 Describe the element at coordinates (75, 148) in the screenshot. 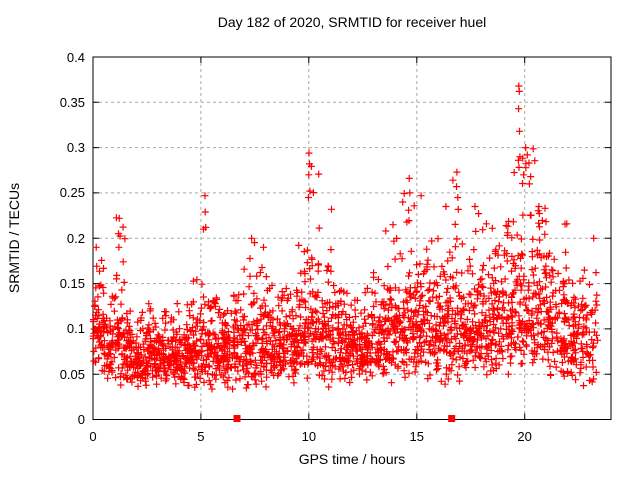

I see `y-tick-label: 0.3` at that location.